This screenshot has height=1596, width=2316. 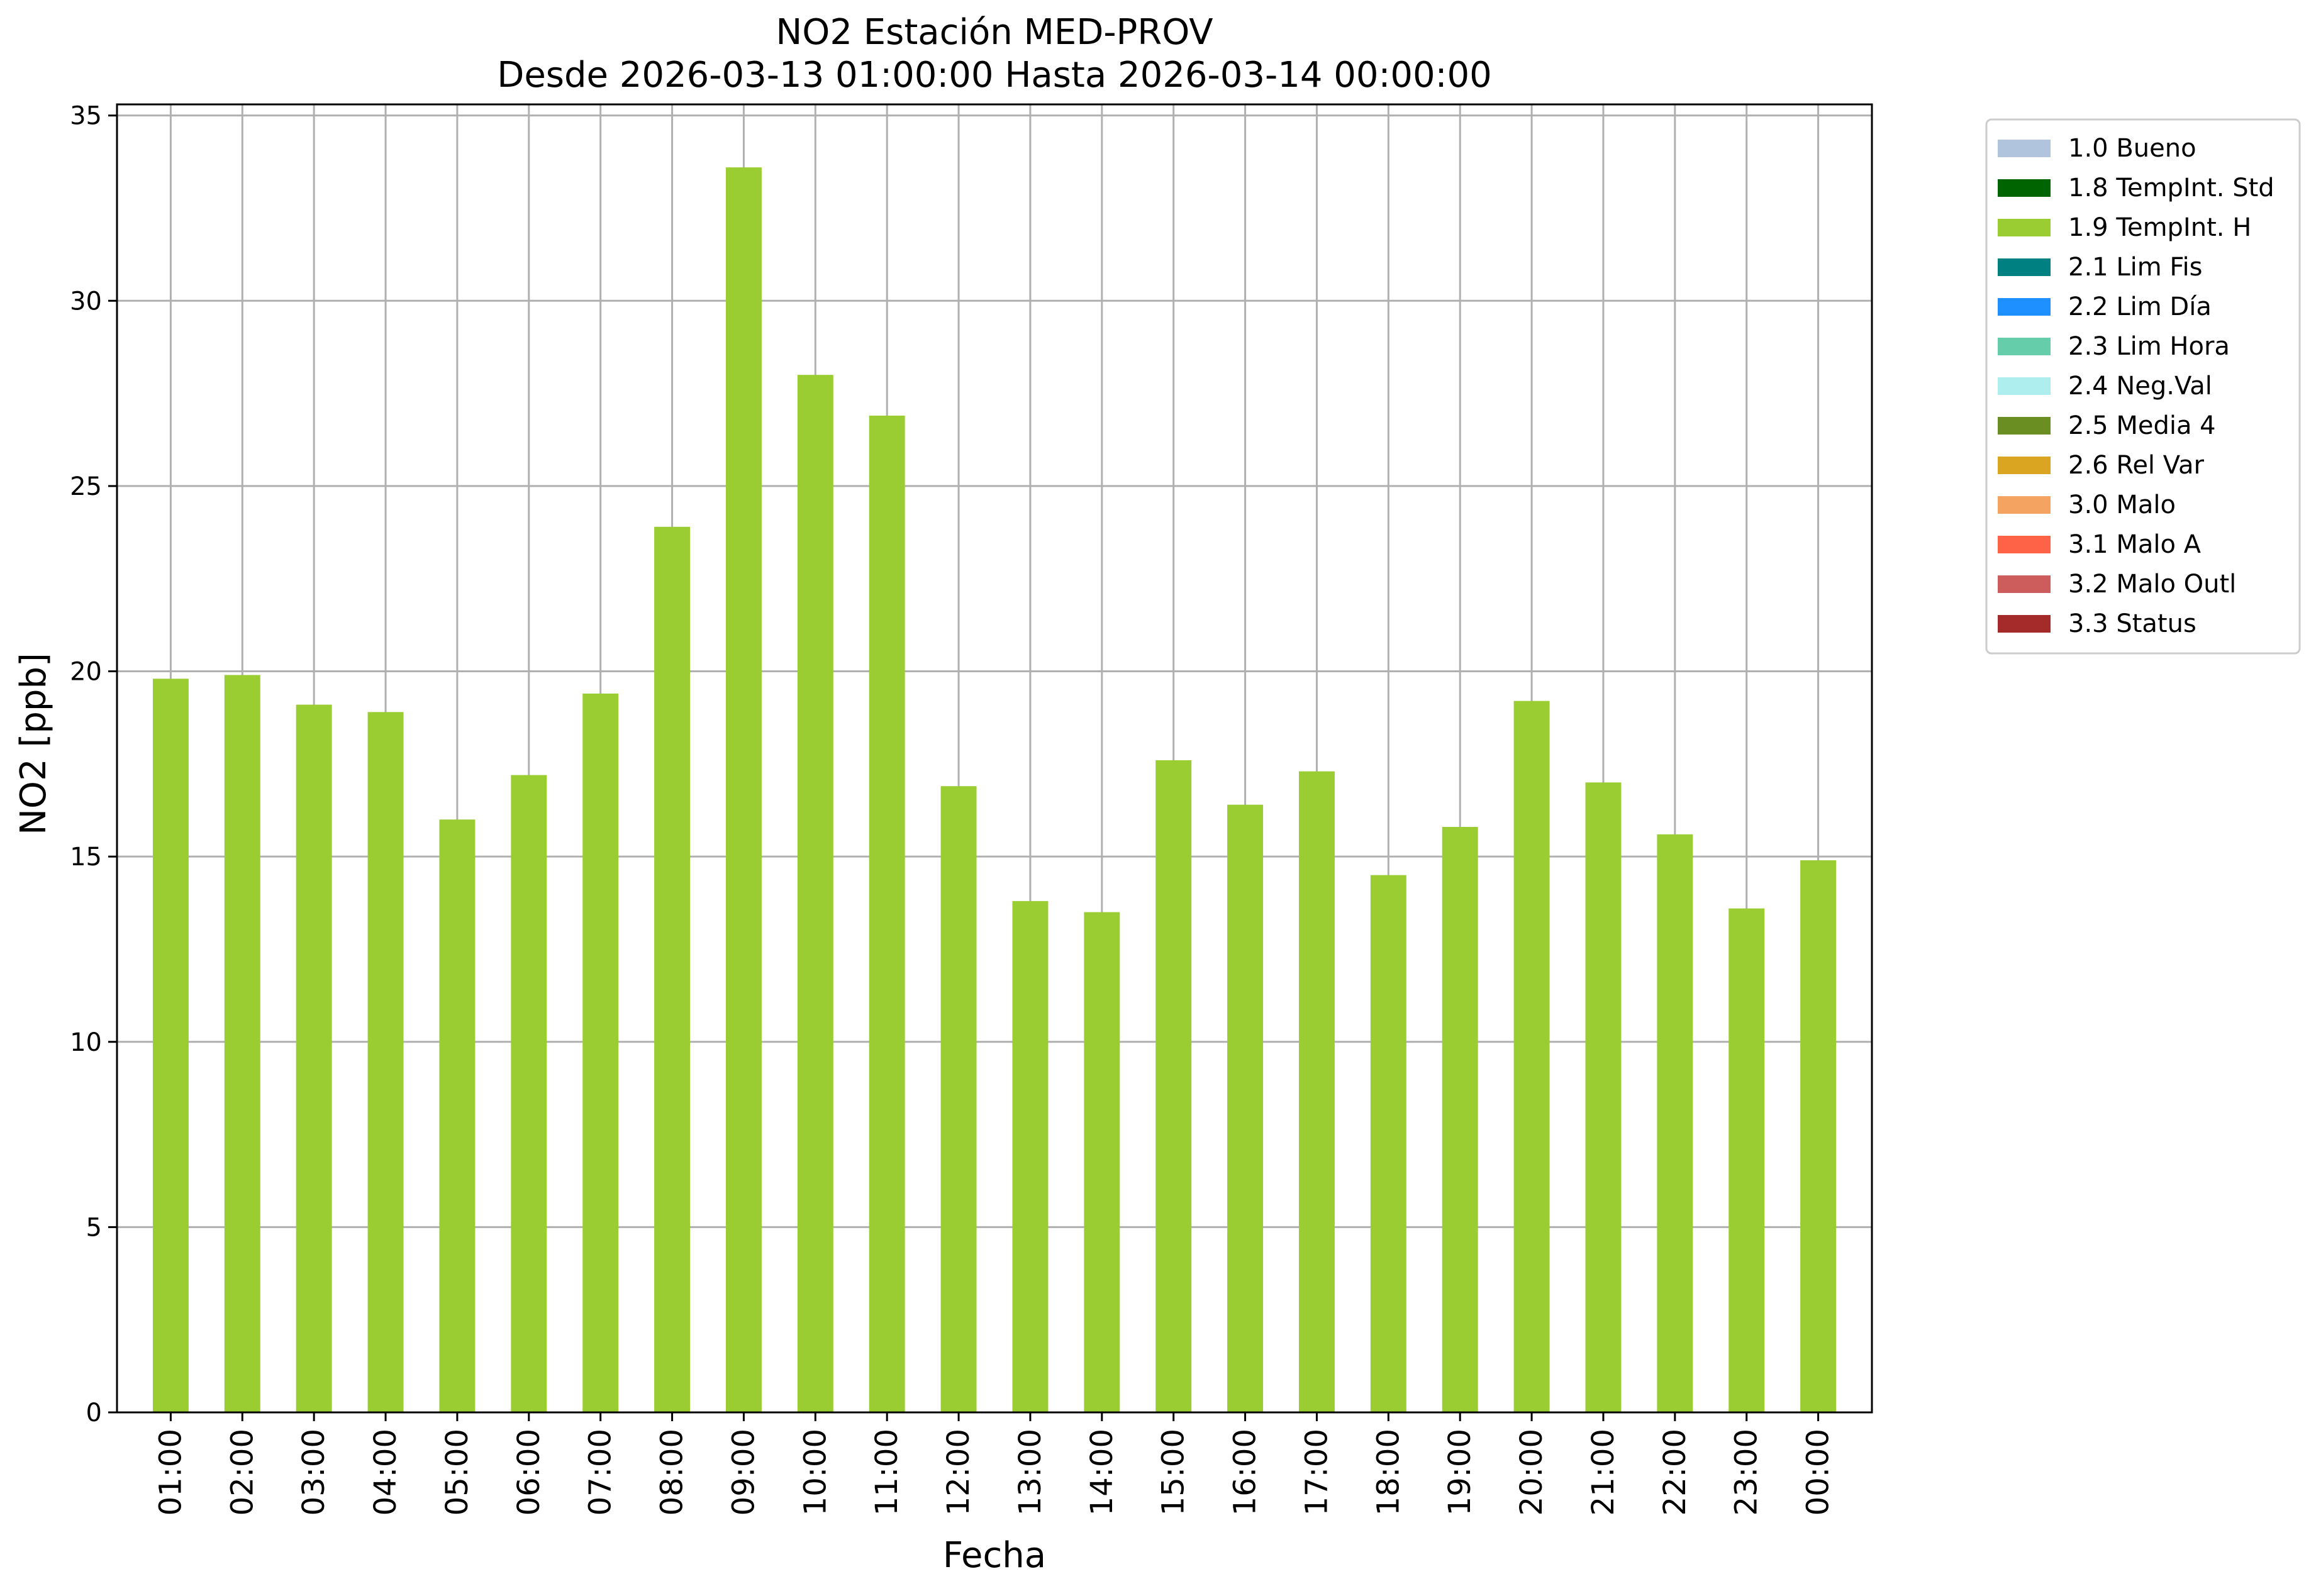 I want to click on x-tick-label: 18:00, so click(x=1388, y=1472).